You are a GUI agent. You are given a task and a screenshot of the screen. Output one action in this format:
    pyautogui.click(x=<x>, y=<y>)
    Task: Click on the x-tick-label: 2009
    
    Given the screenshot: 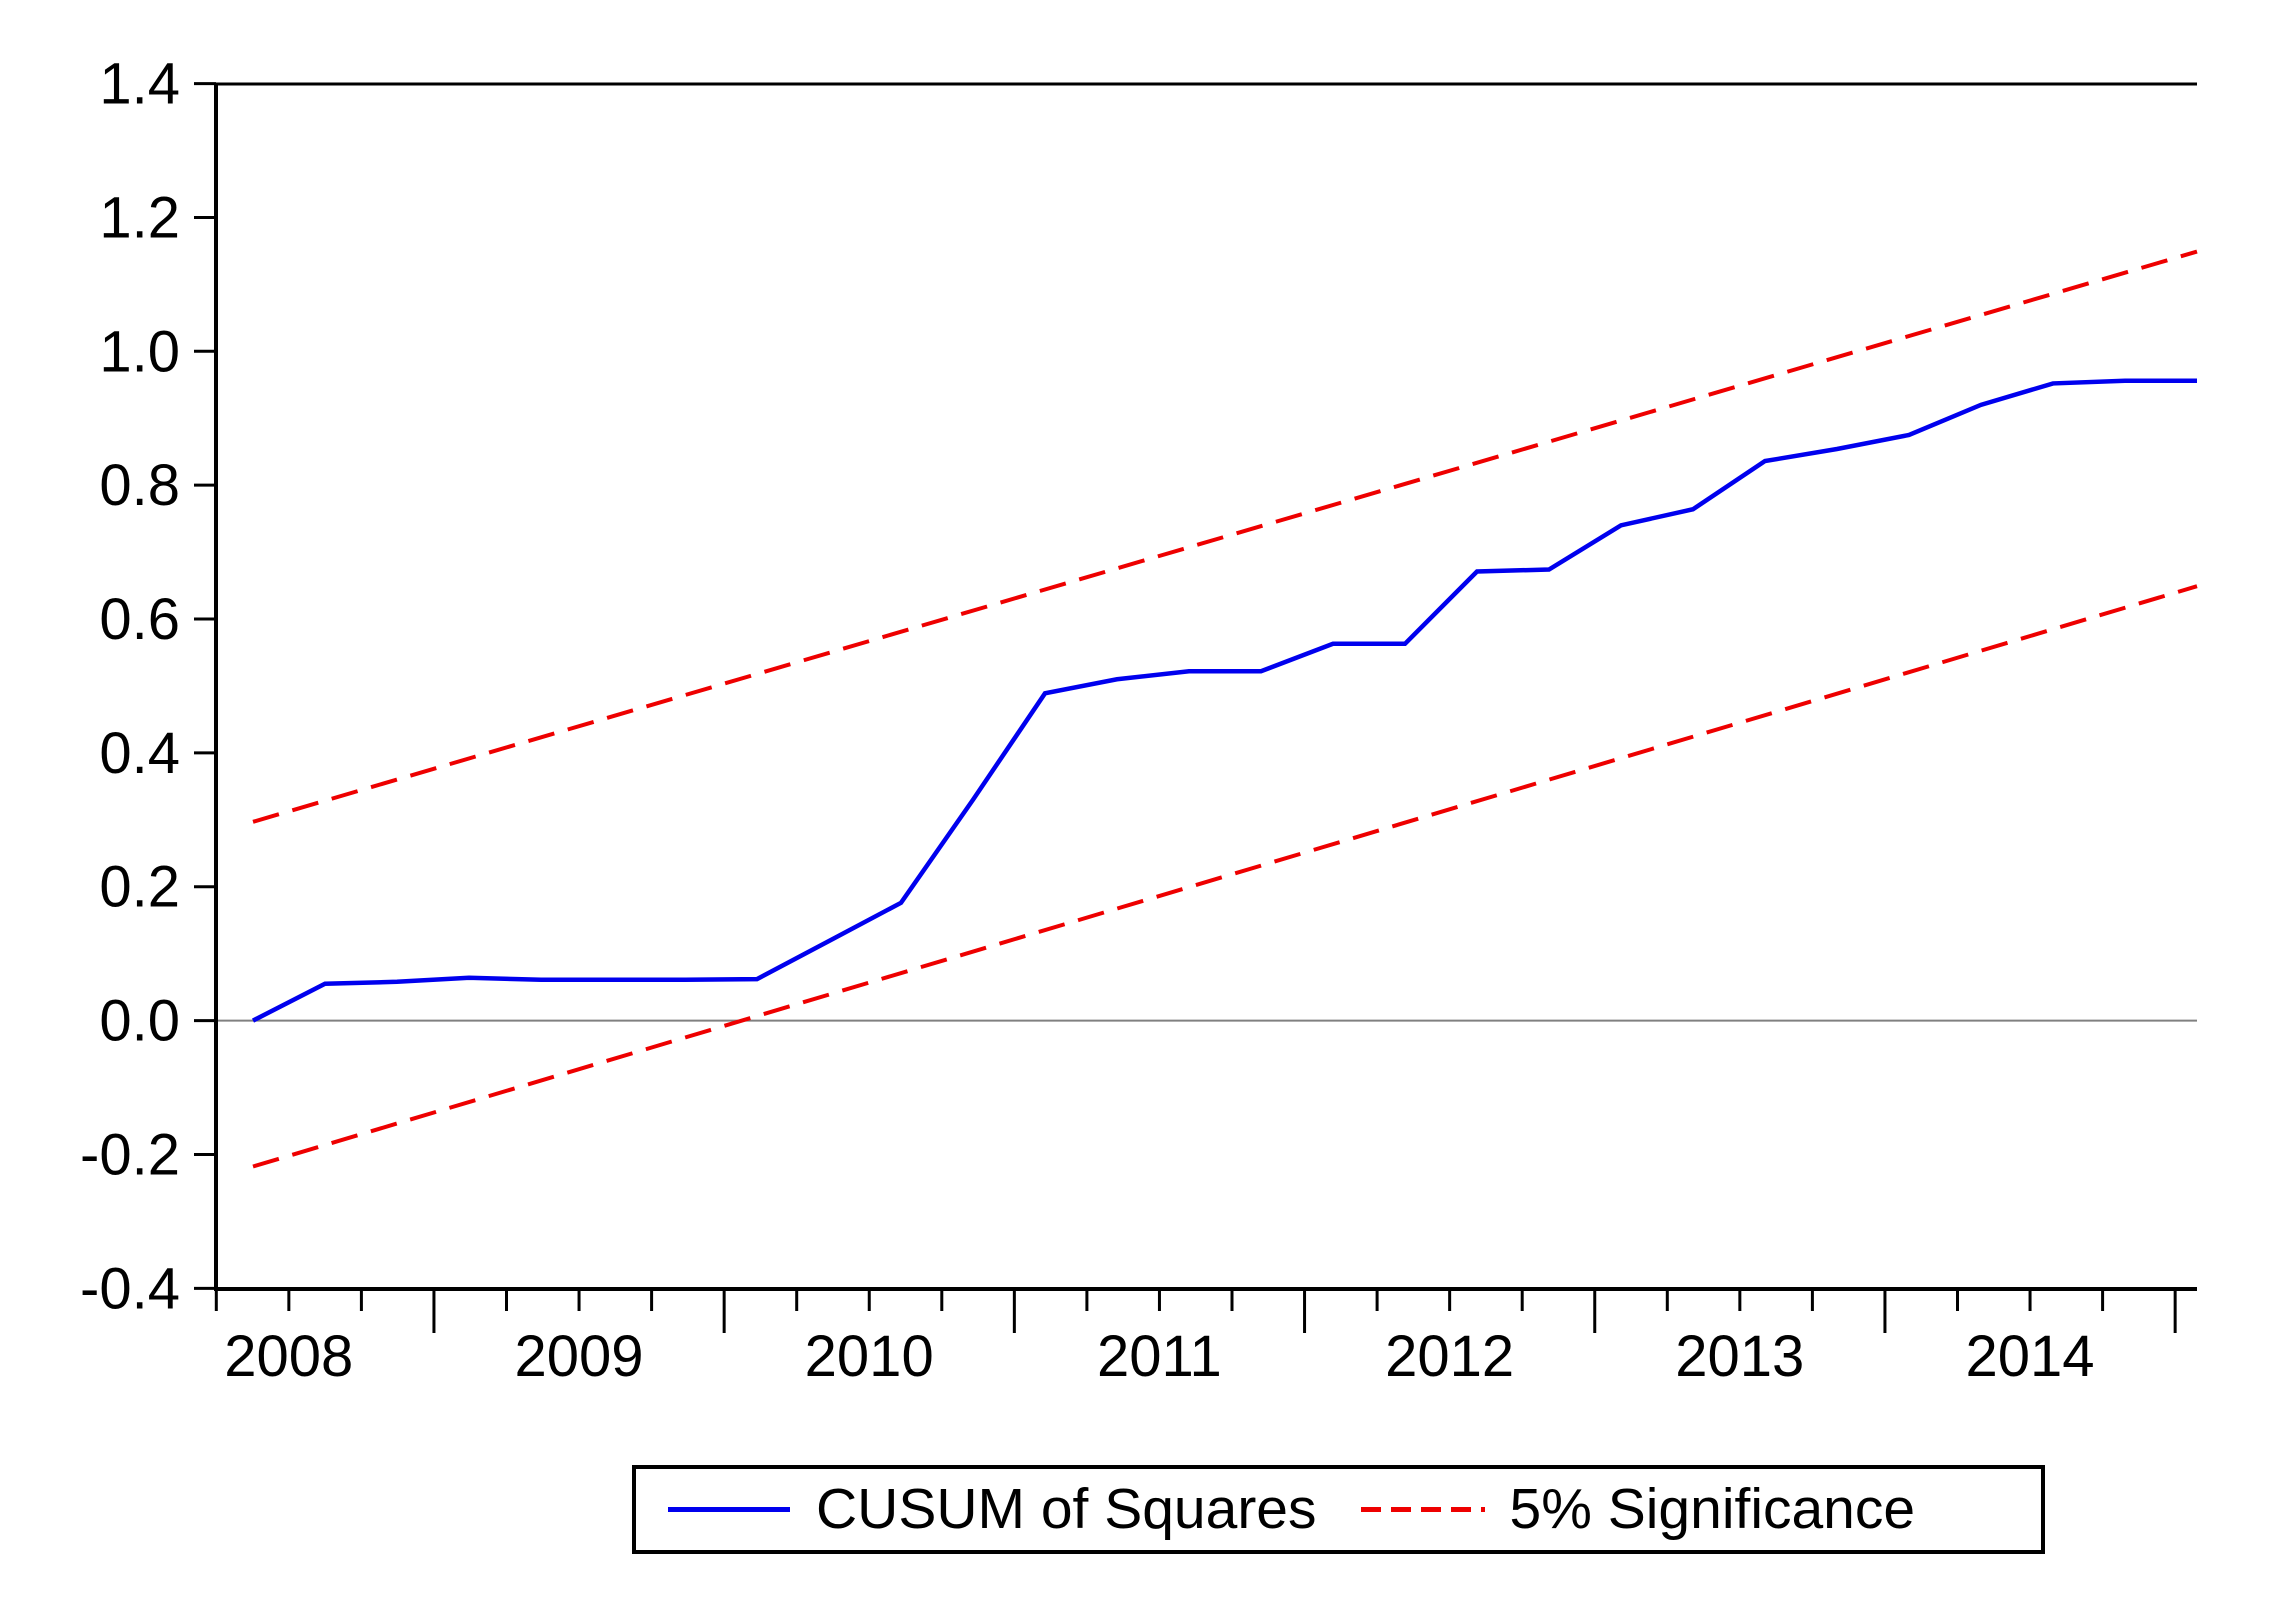 What is the action you would take?
    pyautogui.click(x=578, y=1356)
    